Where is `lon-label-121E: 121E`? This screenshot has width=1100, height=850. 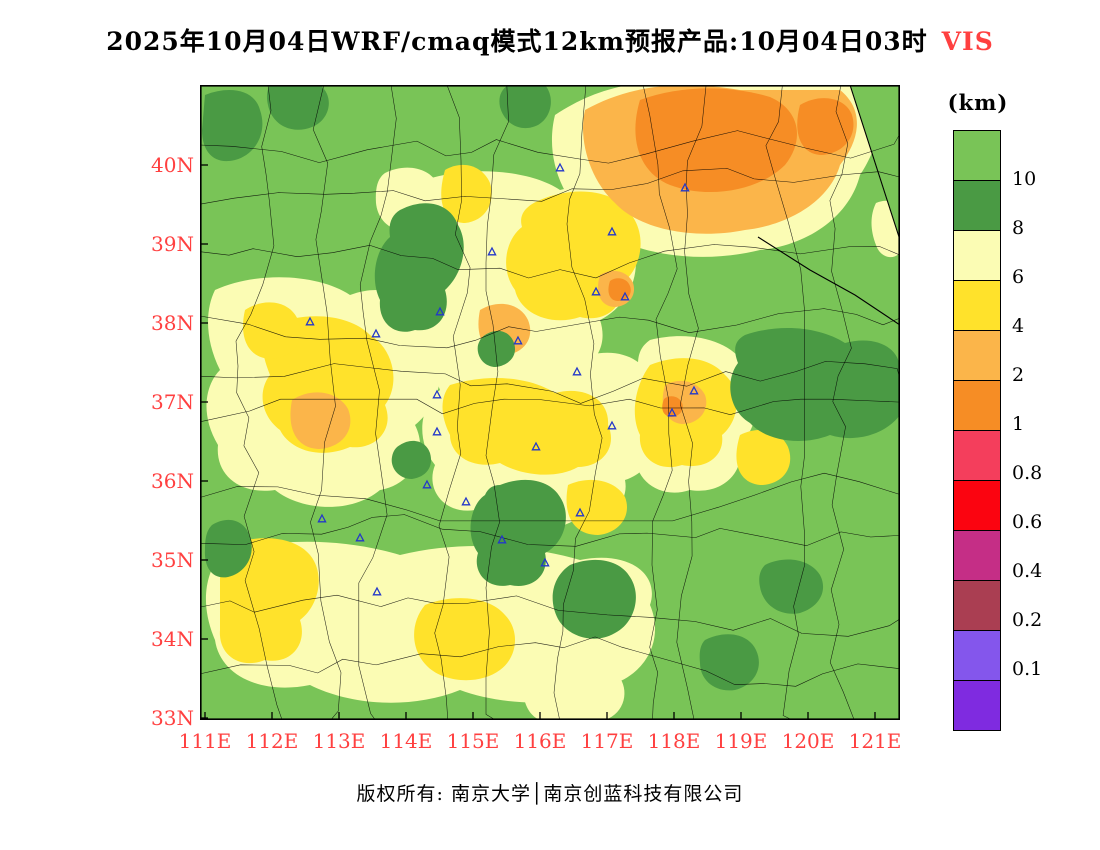
lon-label-121E: 121E is located at coordinates (875, 741).